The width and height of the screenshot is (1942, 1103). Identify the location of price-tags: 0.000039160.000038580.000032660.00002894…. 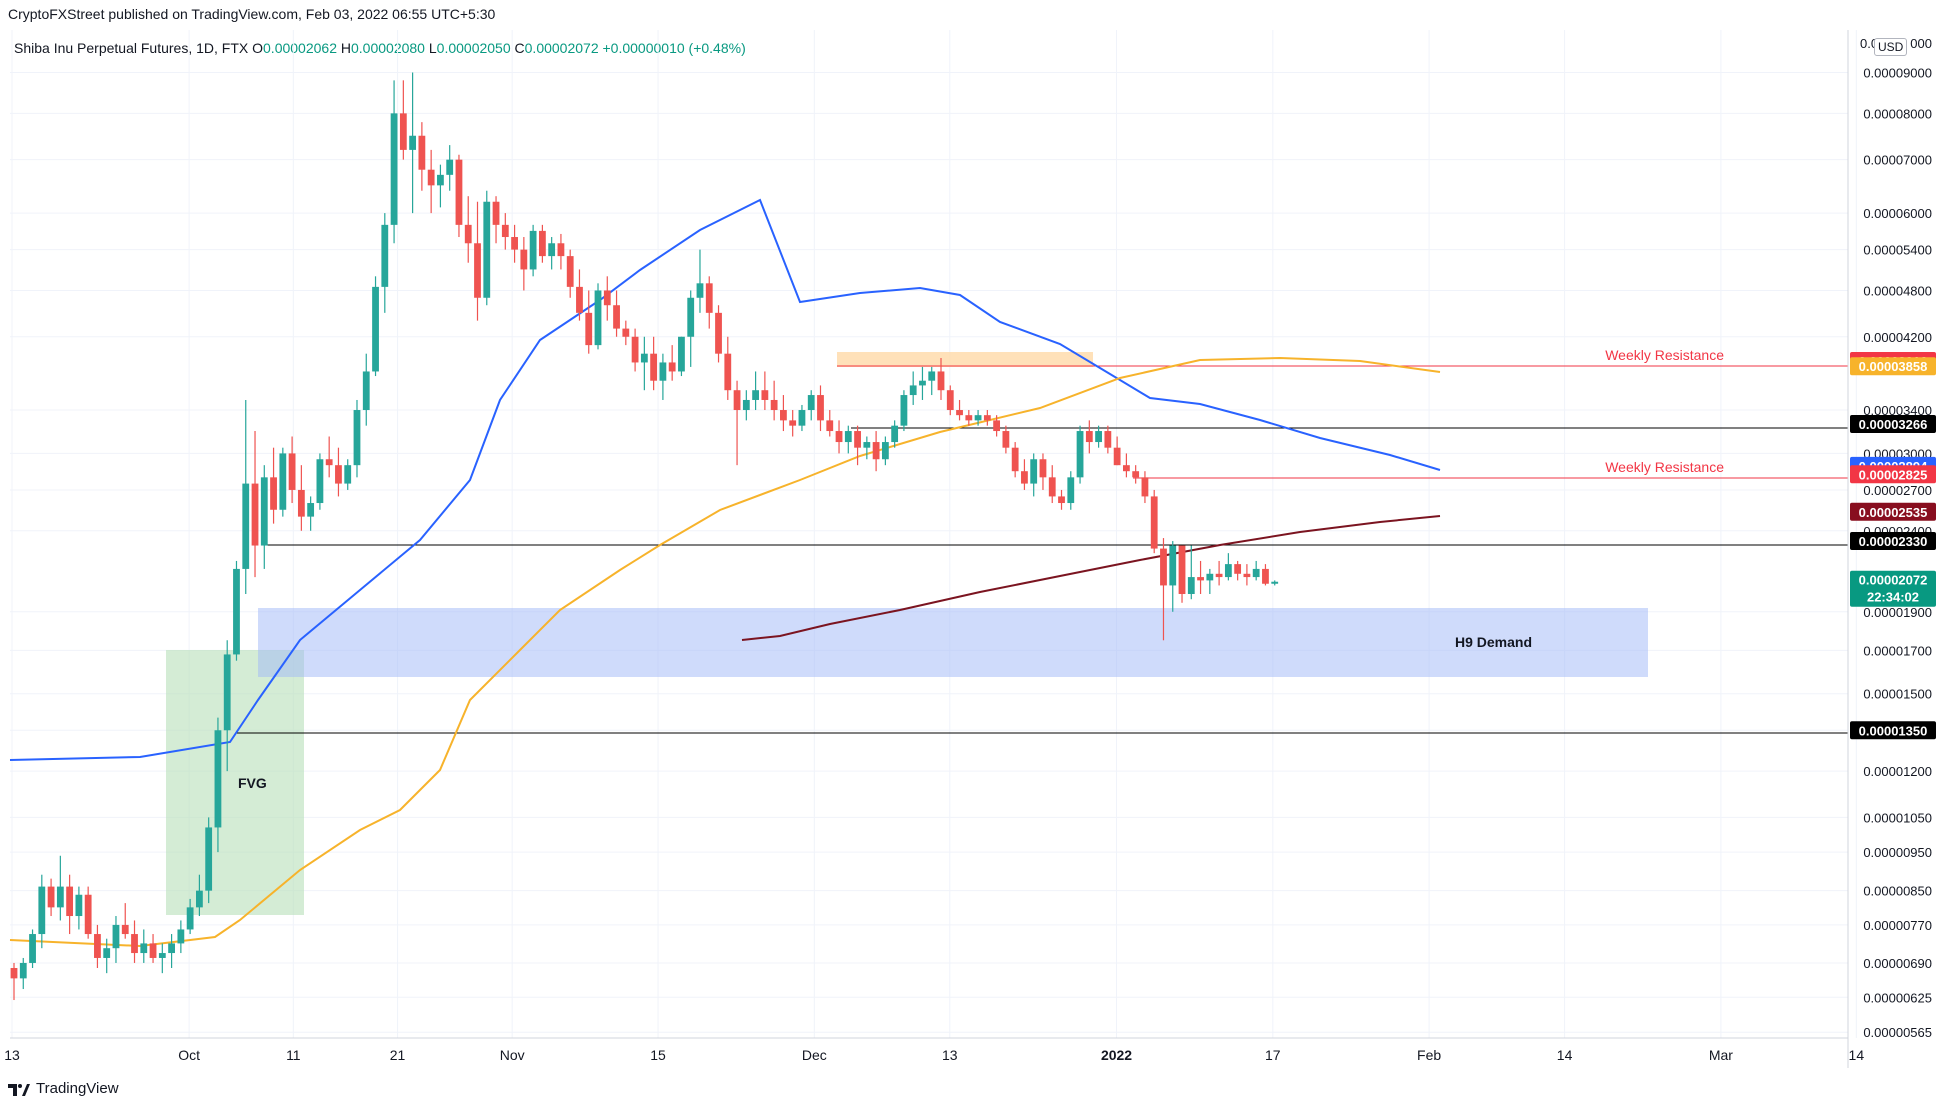
(1893, 546).